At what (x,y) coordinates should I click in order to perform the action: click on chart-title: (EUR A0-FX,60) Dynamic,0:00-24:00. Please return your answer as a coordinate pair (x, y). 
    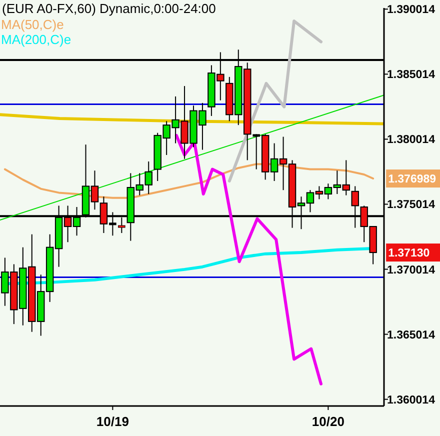
    Looking at the image, I should click on (109, 8).